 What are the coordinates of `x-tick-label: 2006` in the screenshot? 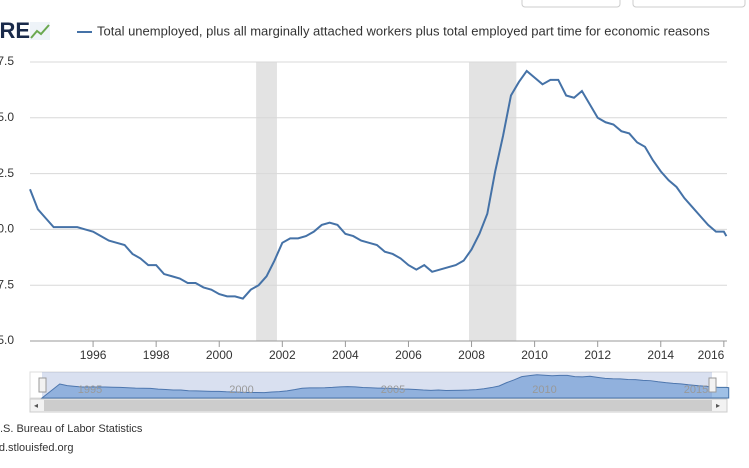 It's located at (408, 355).